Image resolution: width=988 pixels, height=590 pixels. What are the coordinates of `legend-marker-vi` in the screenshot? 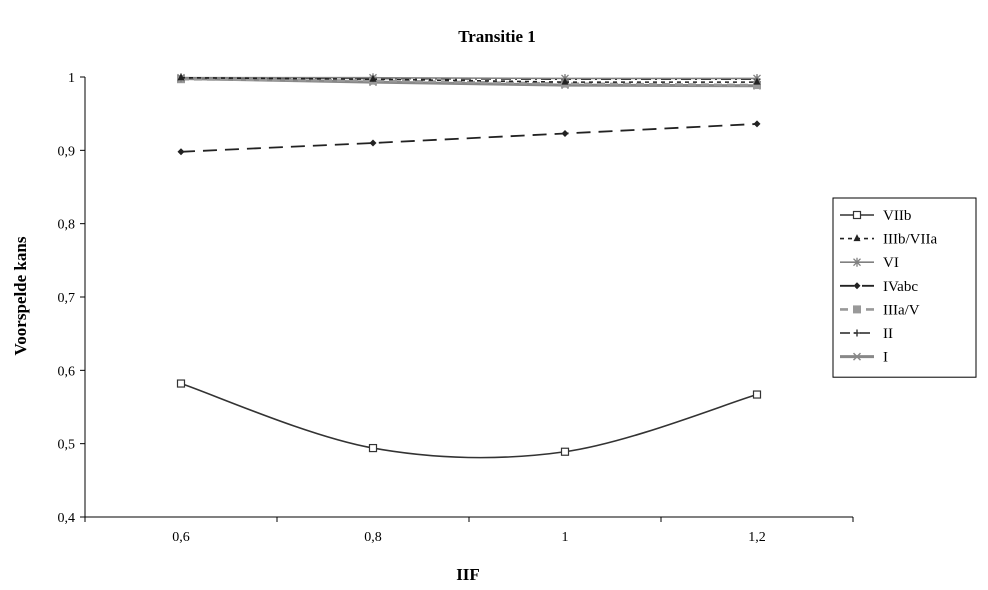 It's located at (857, 262).